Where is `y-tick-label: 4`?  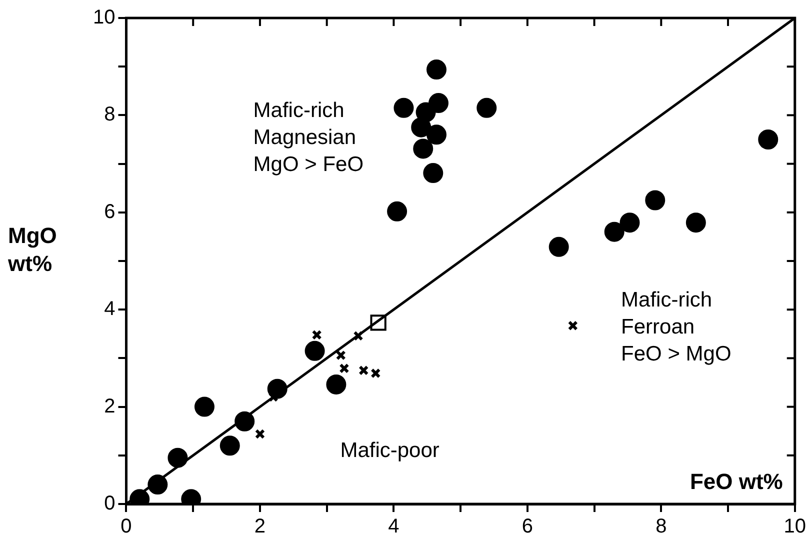
y-tick-label: 4 is located at coordinates (110, 309).